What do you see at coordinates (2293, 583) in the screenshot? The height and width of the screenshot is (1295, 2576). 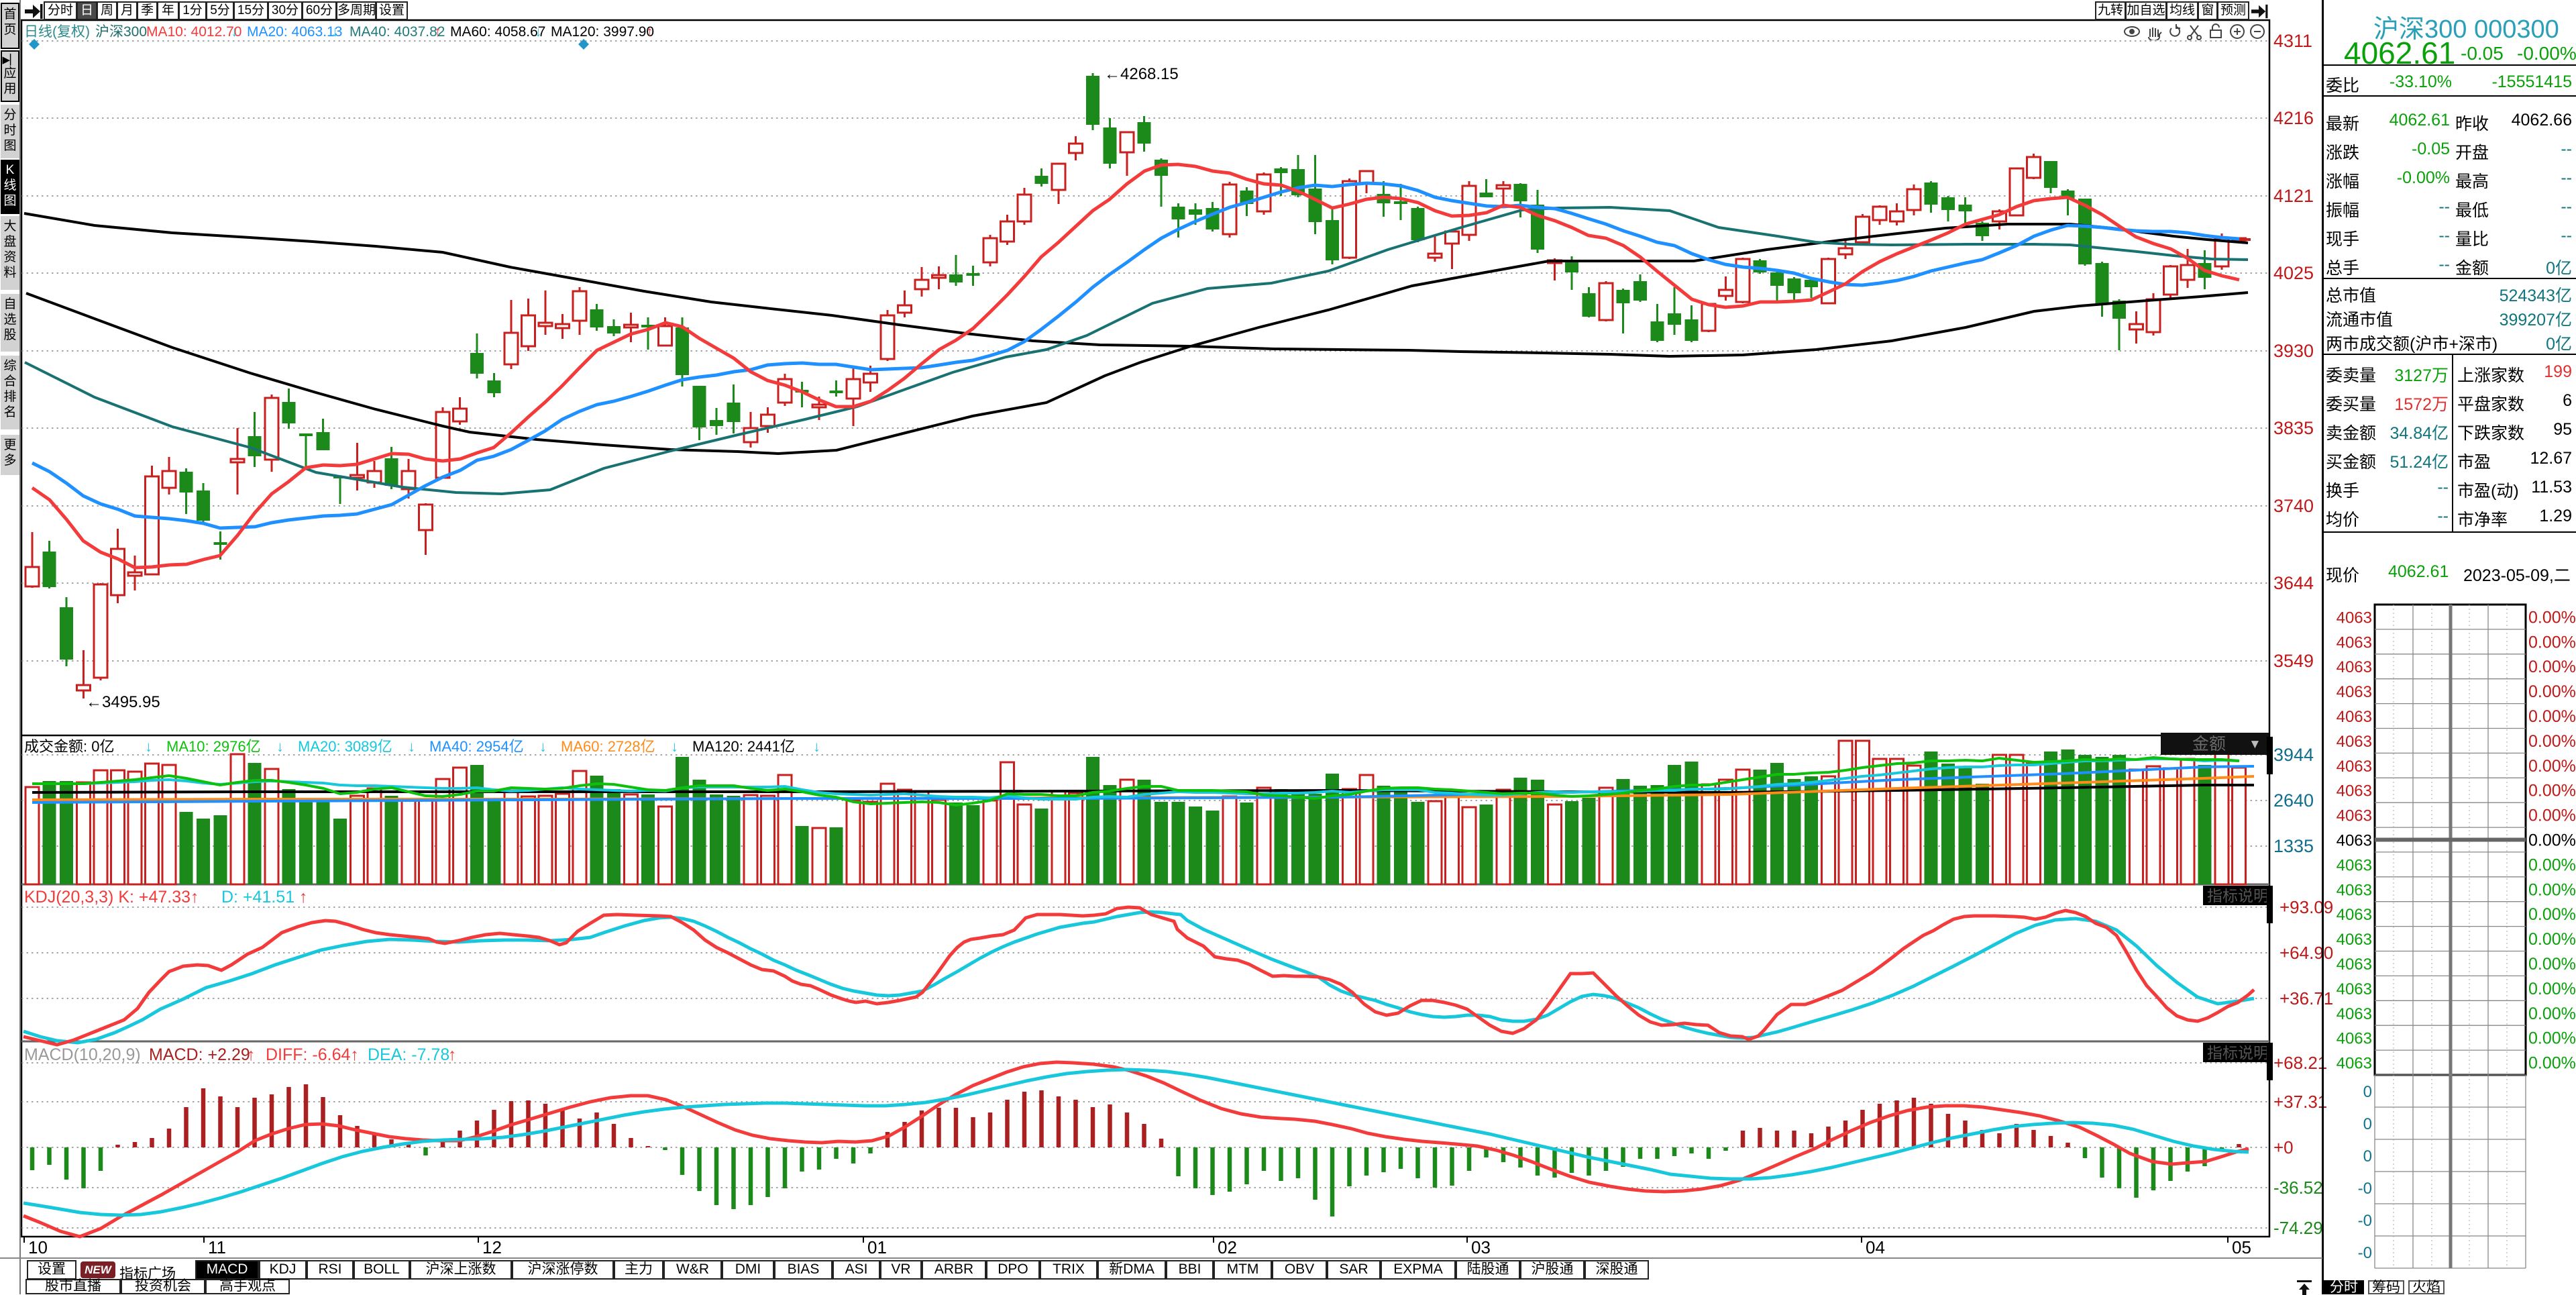 I see `svg-text: 3644` at bounding box center [2293, 583].